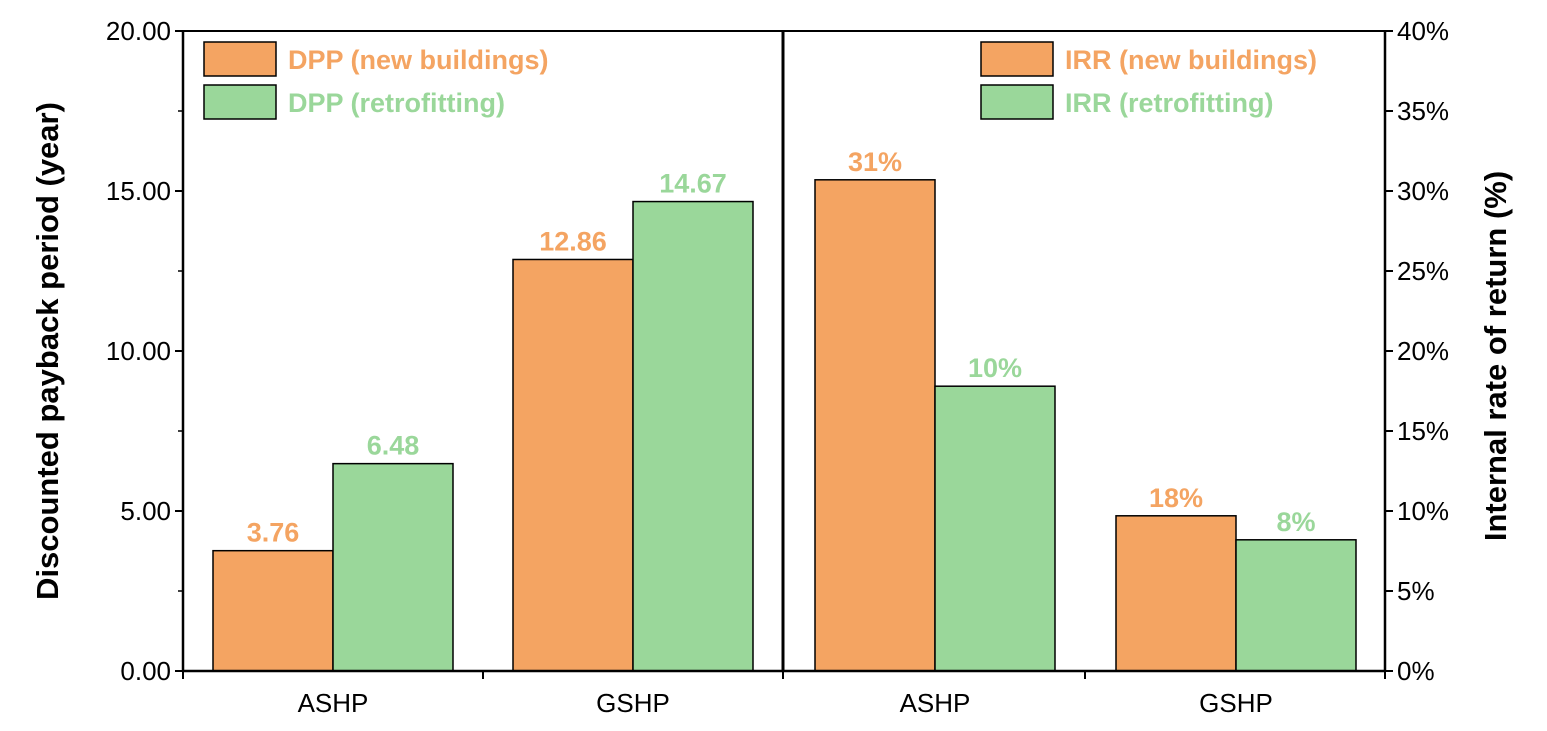 The height and width of the screenshot is (731, 1547). What do you see at coordinates (1176, 498) in the screenshot?
I see `right-data-label-gshp-new: 18%` at bounding box center [1176, 498].